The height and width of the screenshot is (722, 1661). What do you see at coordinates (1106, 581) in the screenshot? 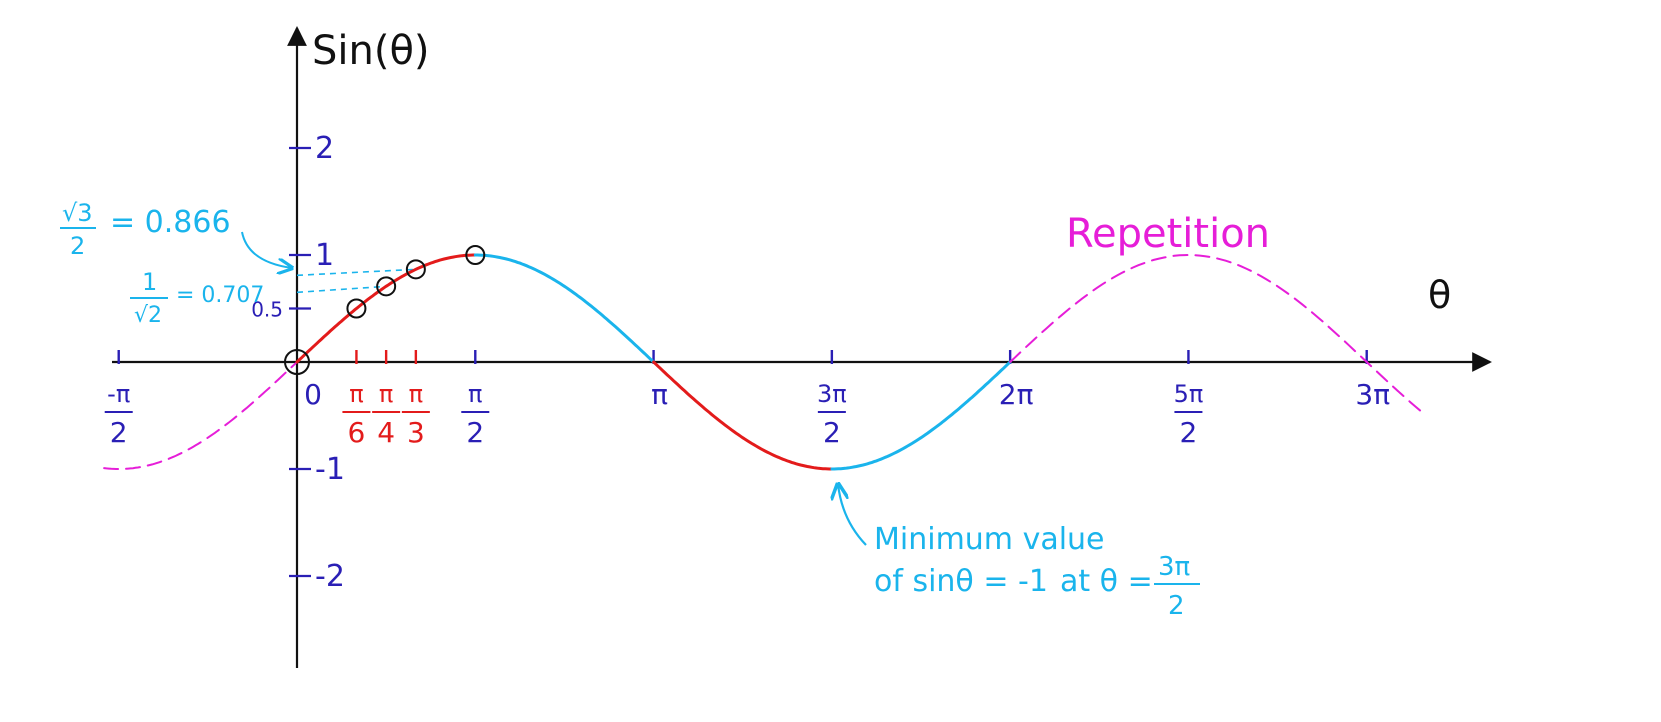
I see `minimum-line2-b: at θ =` at bounding box center [1106, 581].